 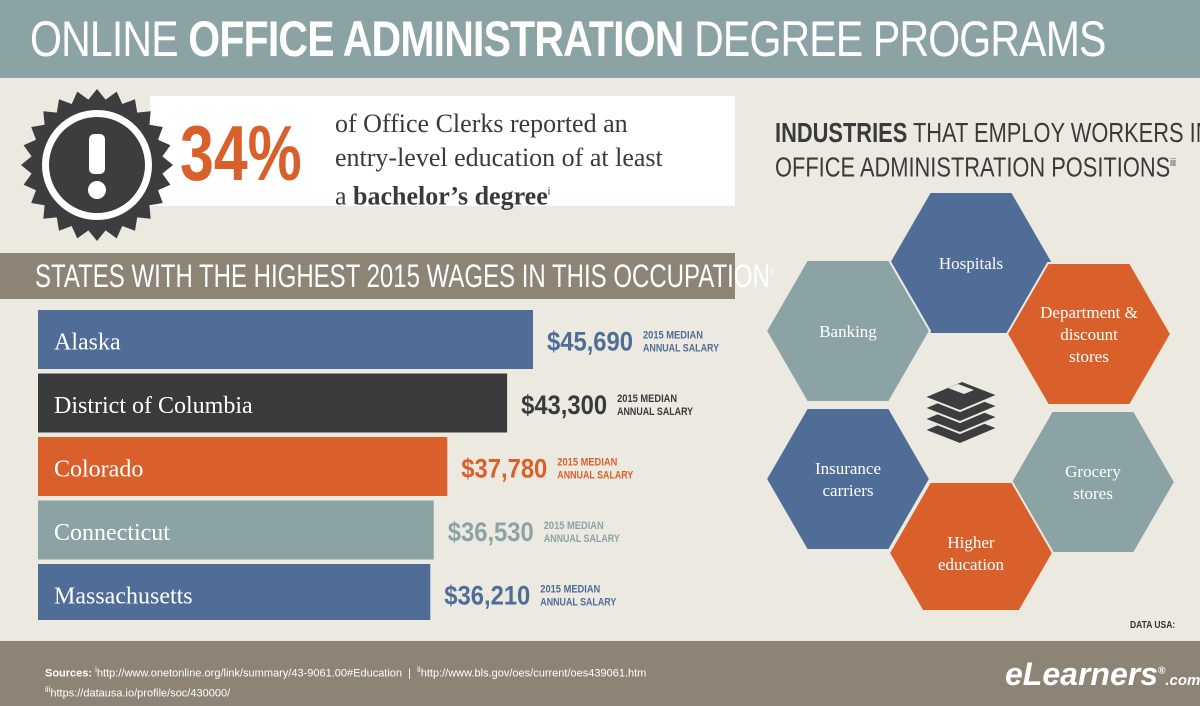 What do you see at coordinates (1093, 482) in the screenshot?
I see `industry-hexagon: Grocery stores` at bounding box center [1093, 482].